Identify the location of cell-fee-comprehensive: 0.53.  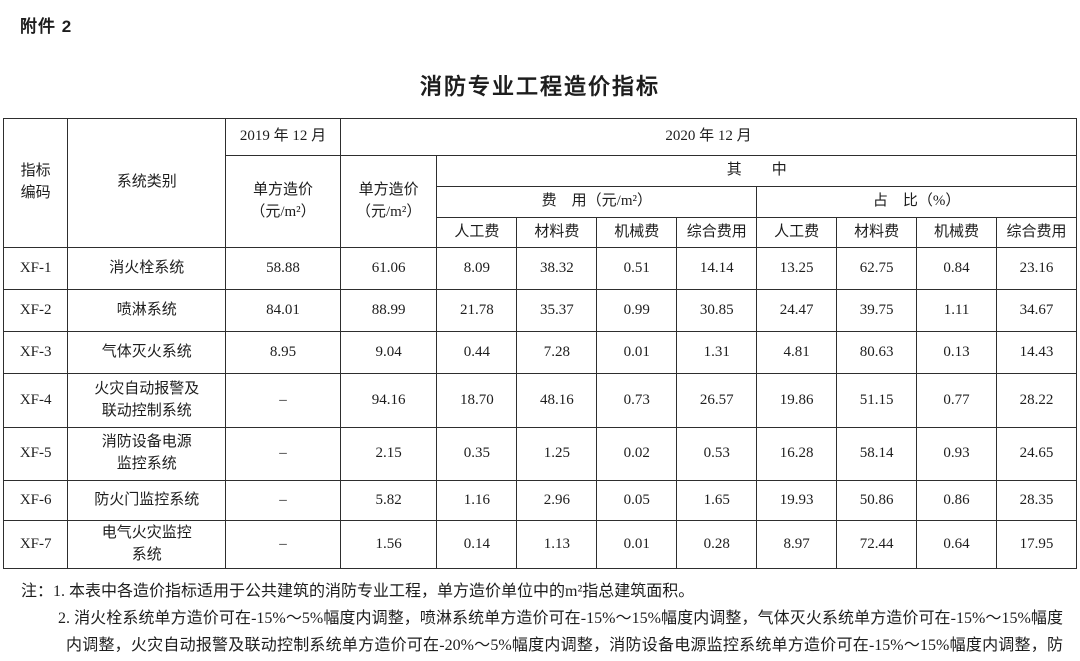
(717, 454).